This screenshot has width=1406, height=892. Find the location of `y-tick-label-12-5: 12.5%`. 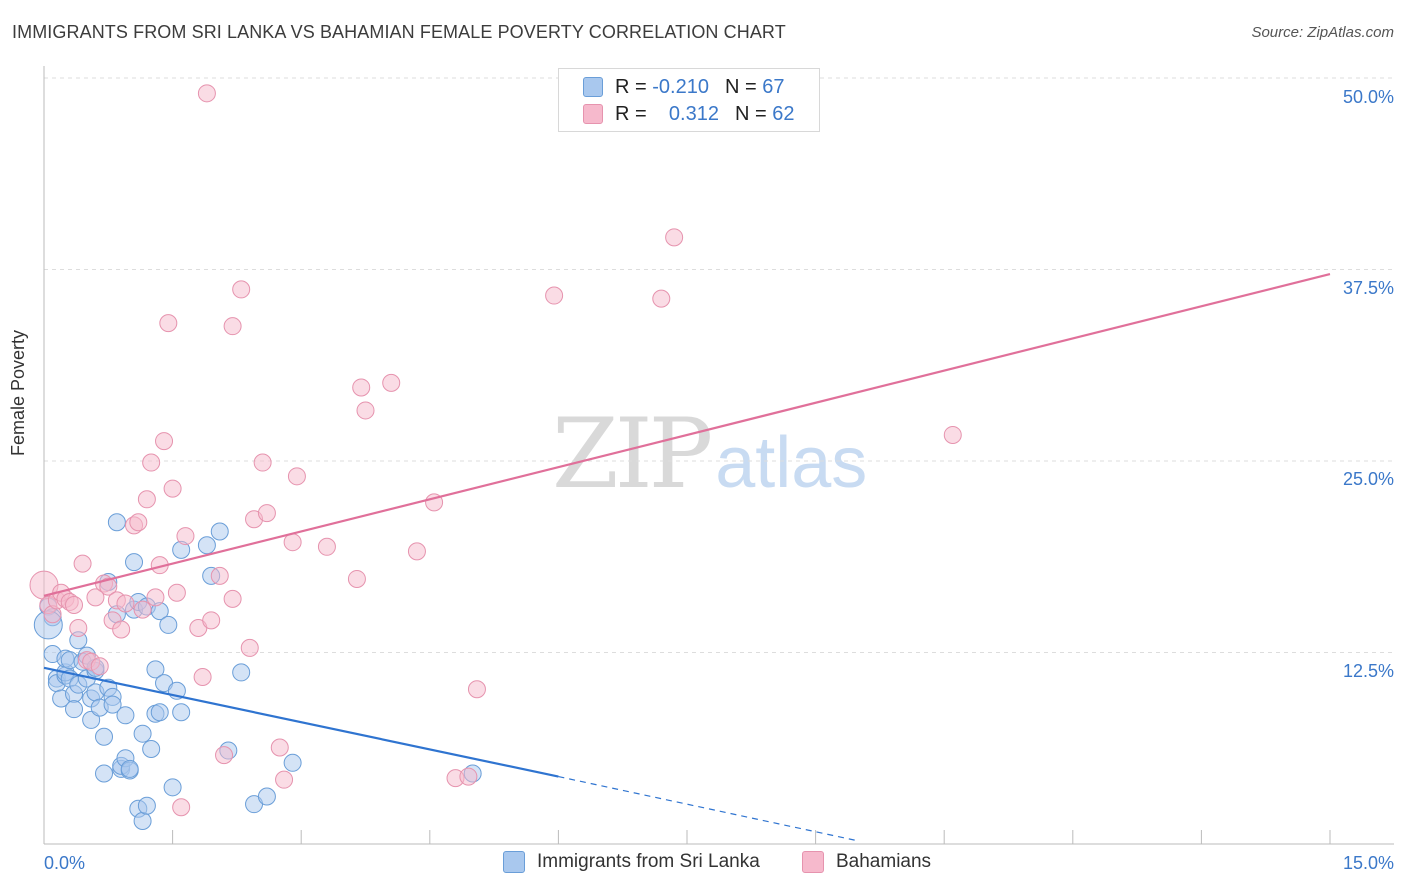

y-tick-label-12-5: 12.5% is located at coordinates (1368, 671).